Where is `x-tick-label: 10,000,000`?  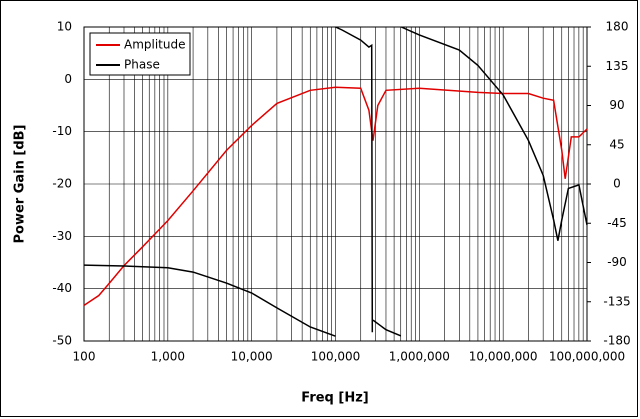
x-tick-label: 10,000,000 is located at coordinates (503, 357).